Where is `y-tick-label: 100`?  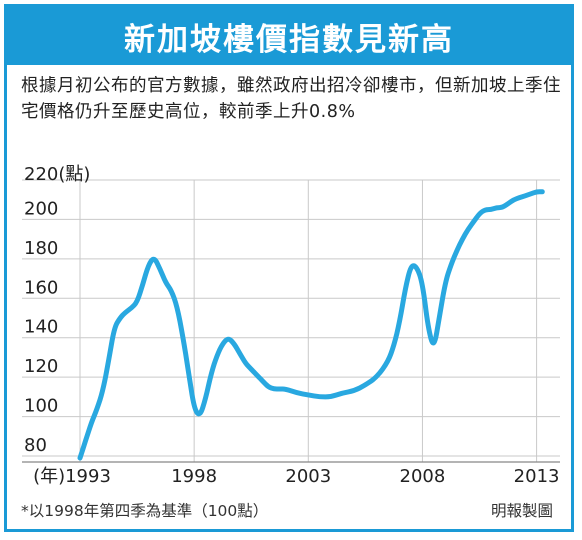 y-tick-label: 100 is located at coordinates (41, 406).